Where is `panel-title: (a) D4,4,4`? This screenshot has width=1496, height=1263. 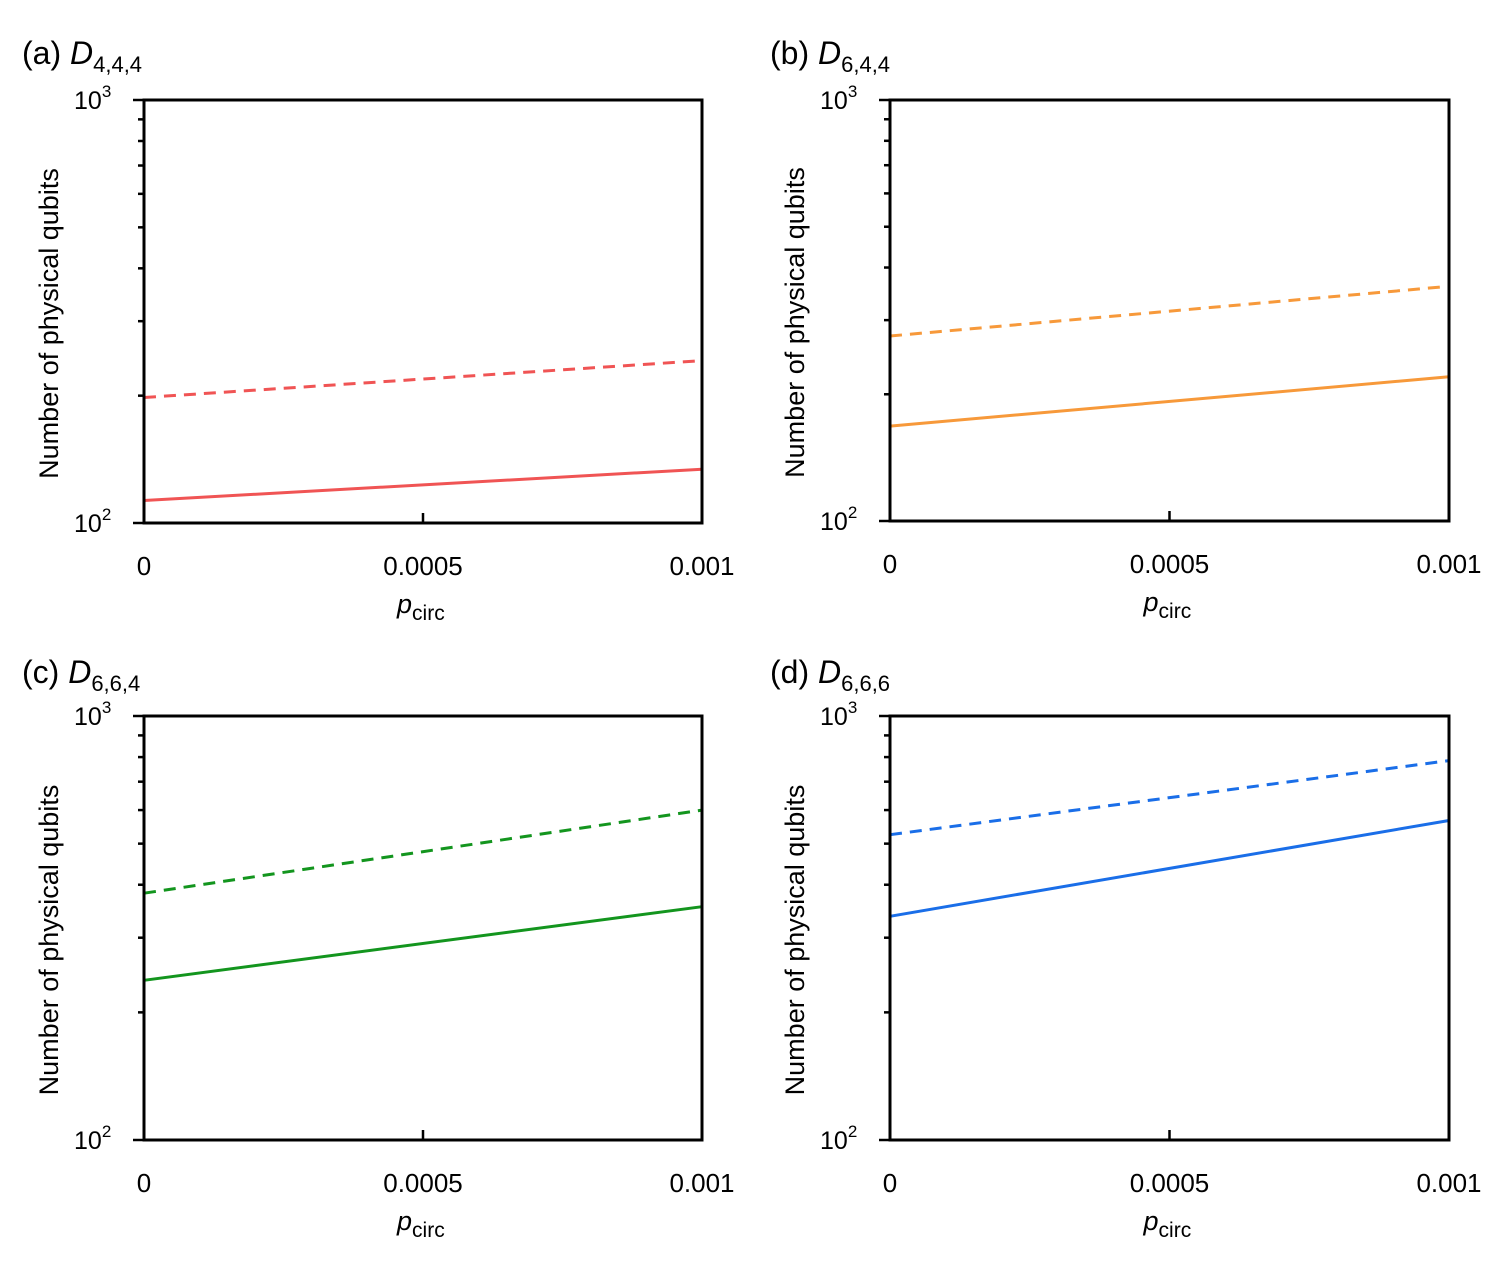 panel-title: (a) D4,4,4 is located at coordinates (82, 56).